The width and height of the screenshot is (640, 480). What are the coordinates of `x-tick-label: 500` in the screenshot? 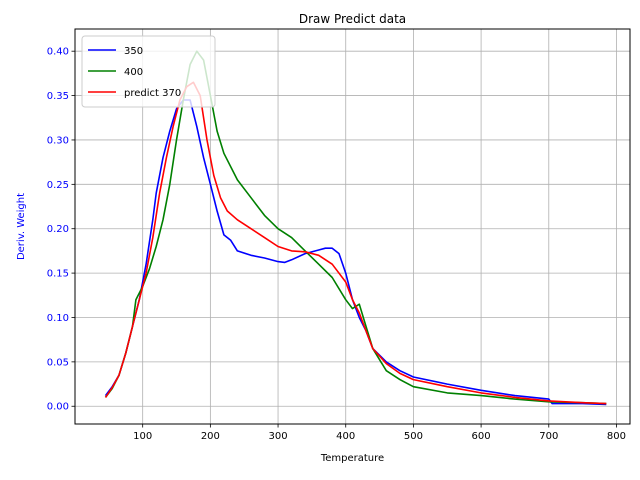 It's located at (413, 436).